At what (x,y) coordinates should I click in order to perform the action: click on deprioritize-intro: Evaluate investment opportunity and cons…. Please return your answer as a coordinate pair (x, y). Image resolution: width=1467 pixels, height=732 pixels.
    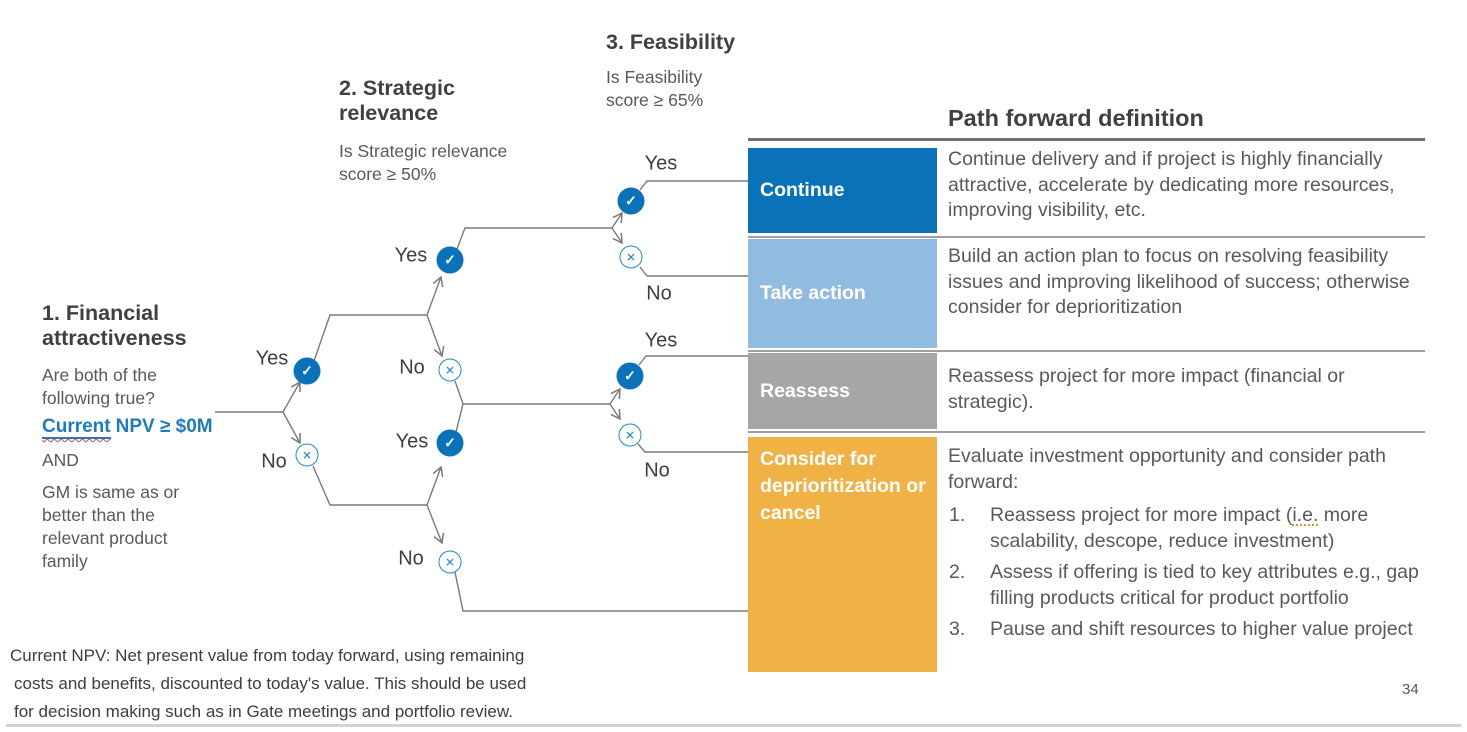
    Looking at the image, I should click on (1167, 469).